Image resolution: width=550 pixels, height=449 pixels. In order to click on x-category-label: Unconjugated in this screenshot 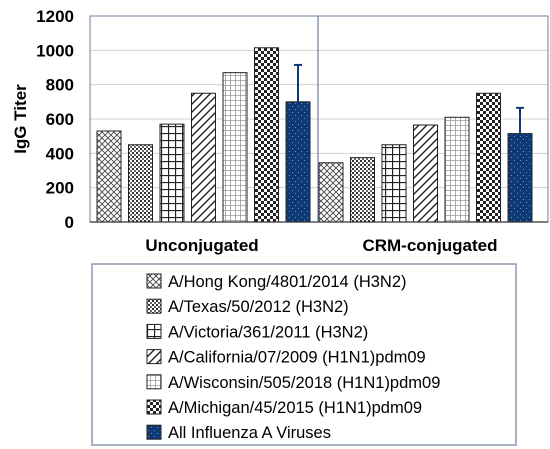, I will do `click(201, 245)`.